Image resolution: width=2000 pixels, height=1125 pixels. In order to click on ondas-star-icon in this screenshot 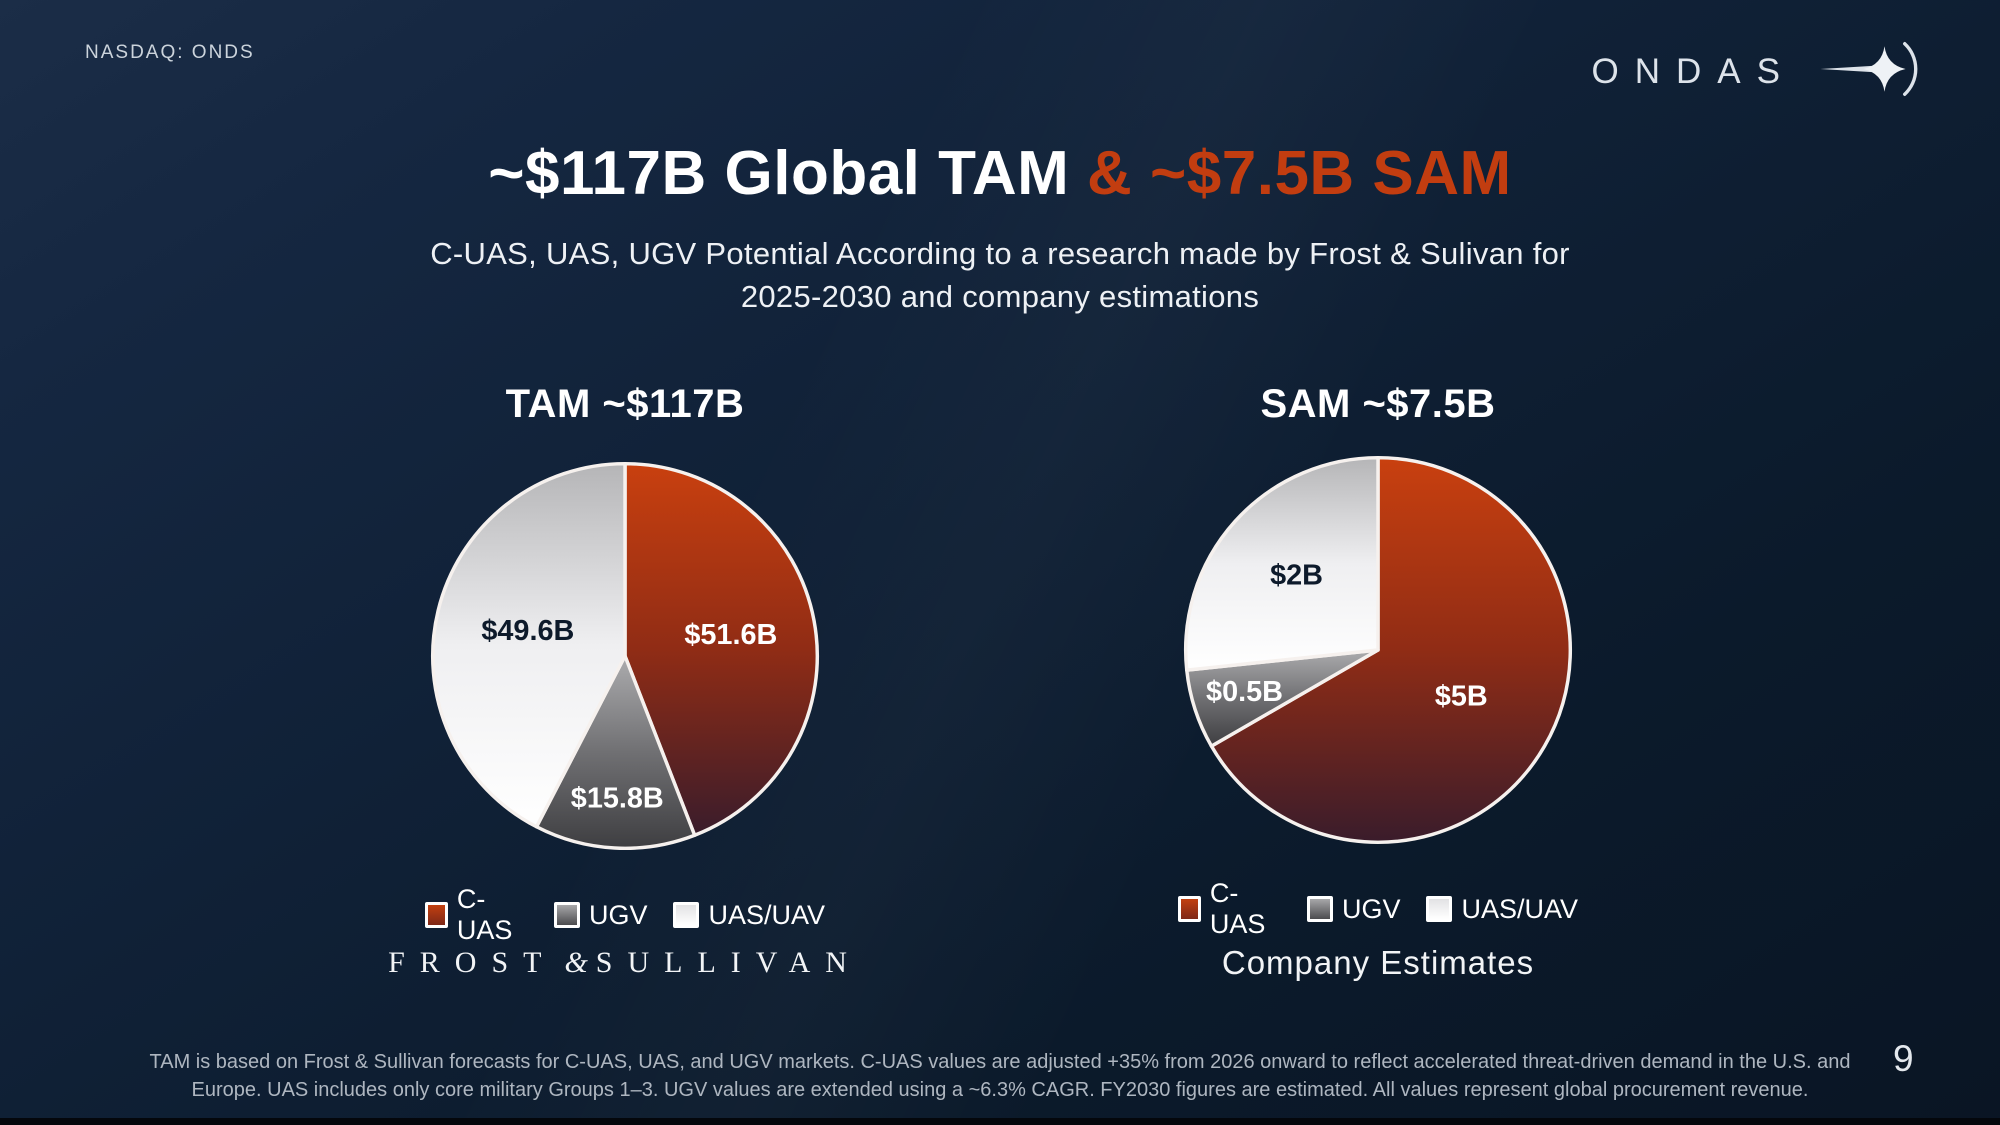, I will do `click(1871, 71)`.